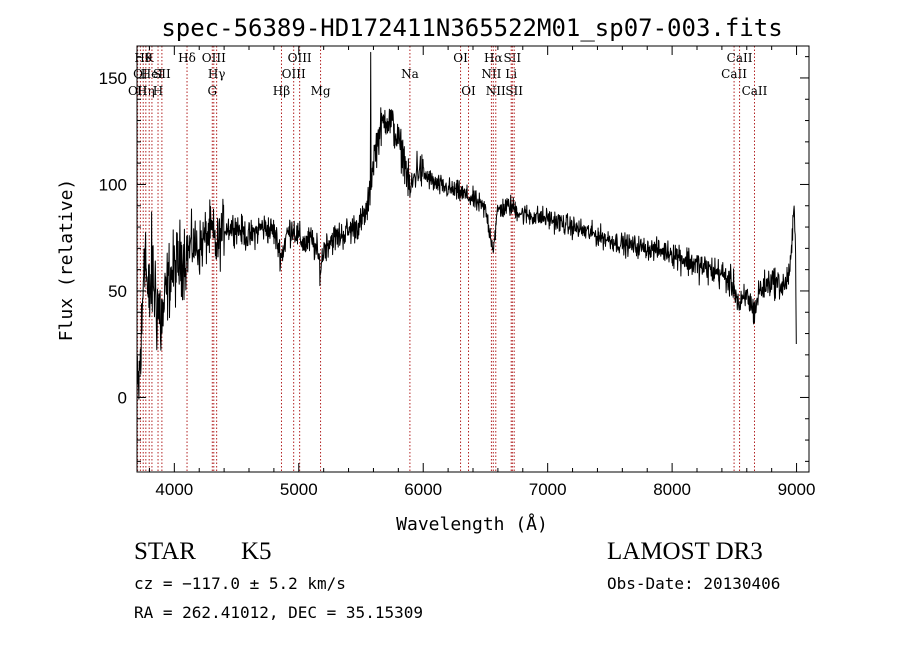 This screenshot has height=649, width=900. I want to click on survey-name: LAMOST DR3, so click(685, 551).